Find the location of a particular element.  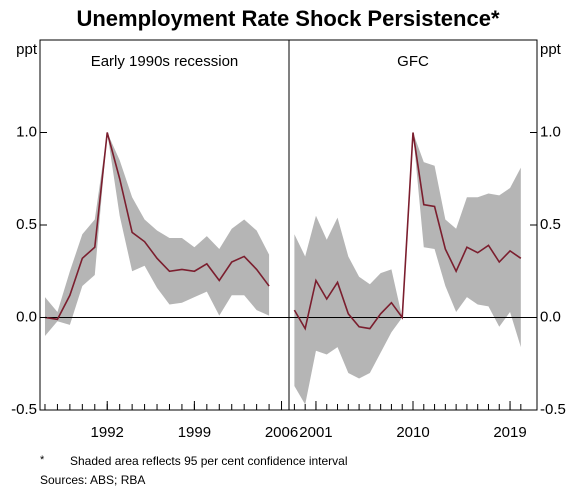

panel-title: Early 1990s recession is located at coordinates (165, 61).